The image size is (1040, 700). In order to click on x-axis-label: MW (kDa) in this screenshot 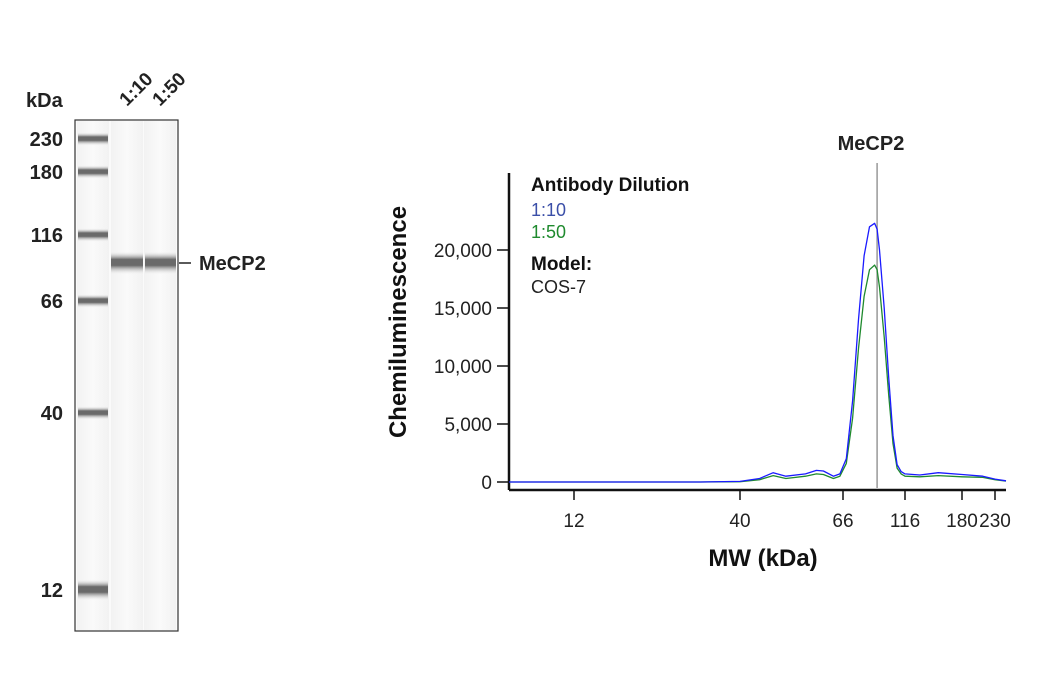, I will do `click(762, 558)`.